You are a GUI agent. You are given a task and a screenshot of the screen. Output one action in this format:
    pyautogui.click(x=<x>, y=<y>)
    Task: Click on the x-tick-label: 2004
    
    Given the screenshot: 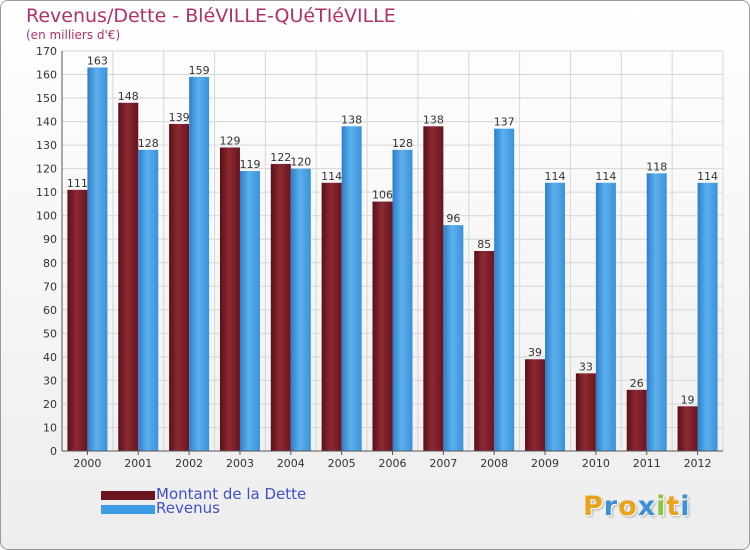 What is the action you would take?
    pyautogui.click(x=291, y=463)
    